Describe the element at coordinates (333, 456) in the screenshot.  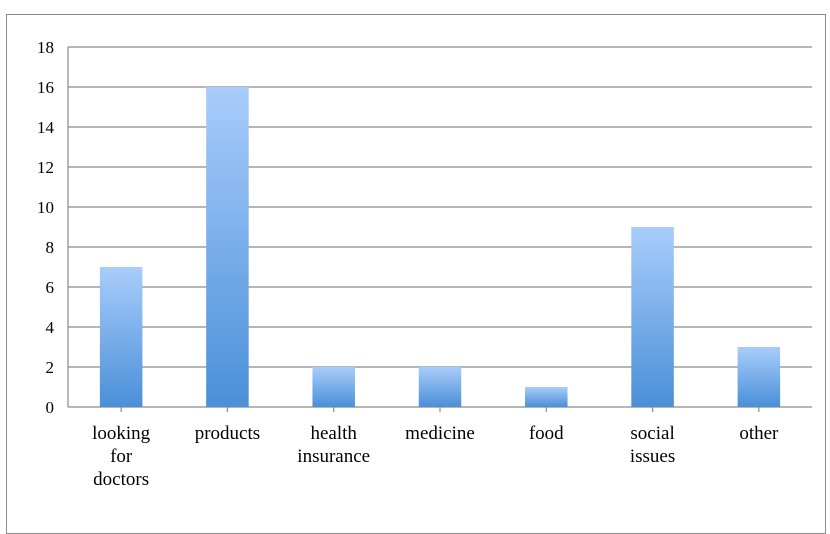
I see `x-category-label-2-line-1: insurance` at that location.